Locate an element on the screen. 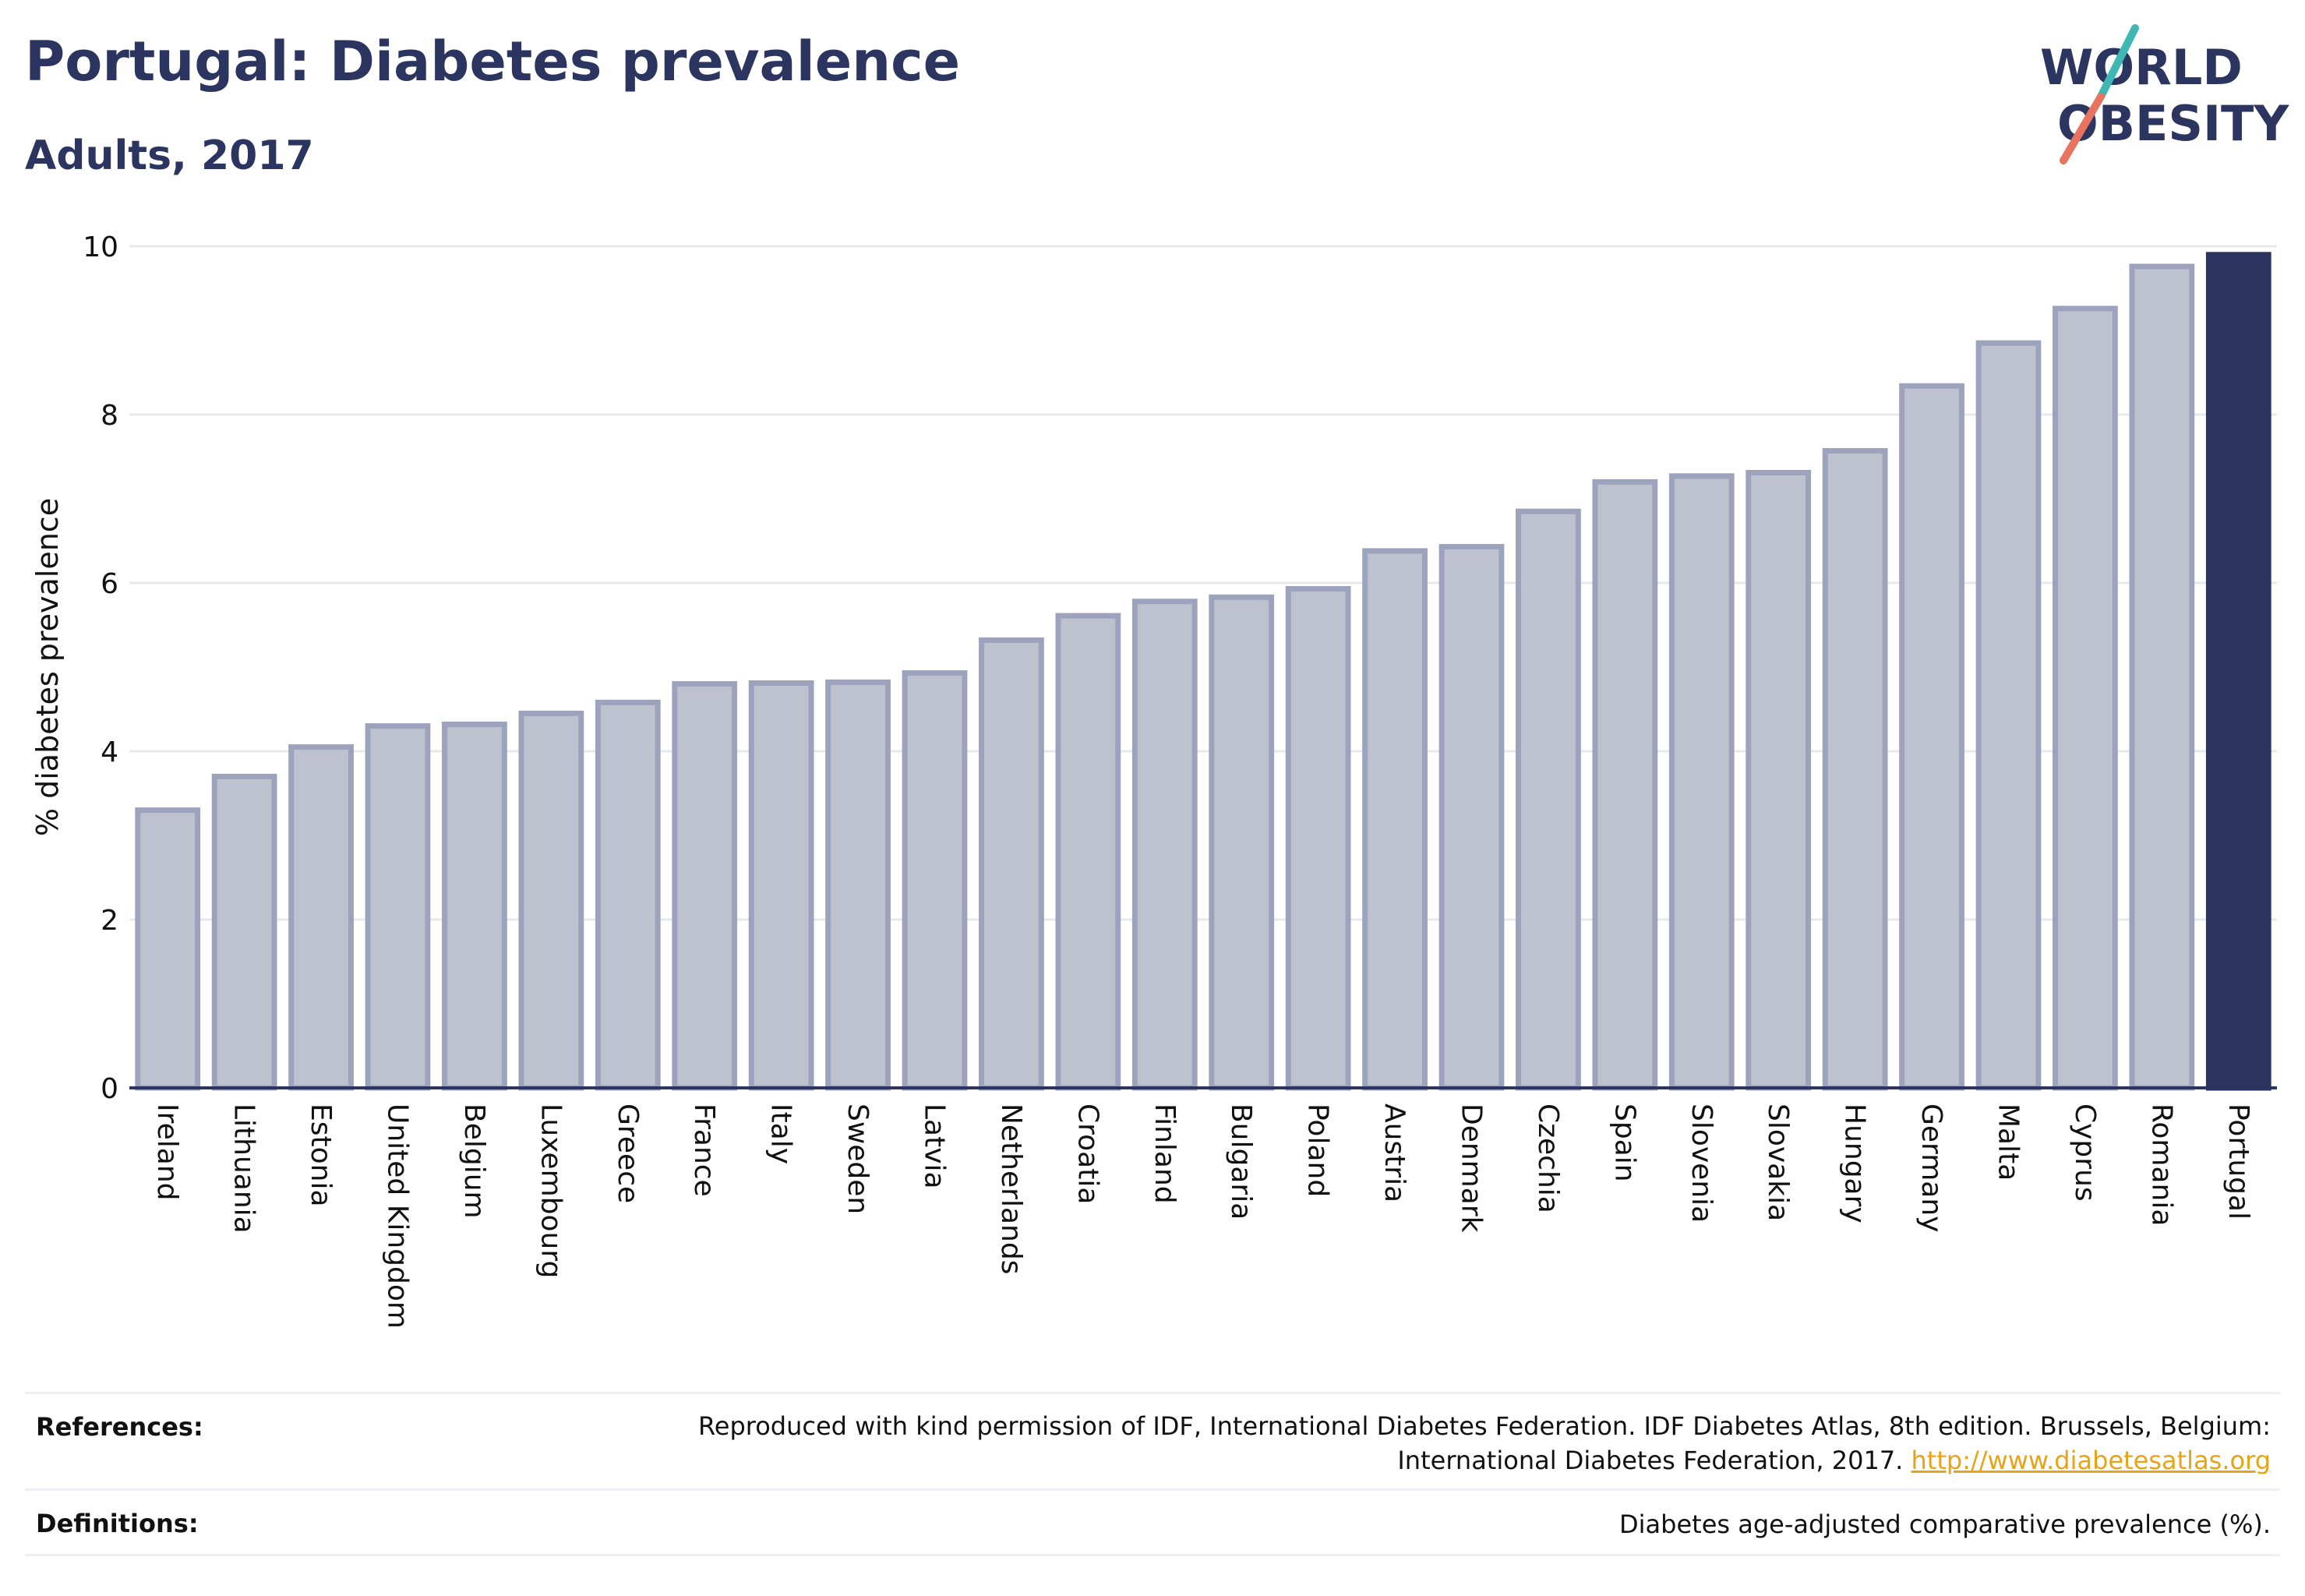  bar-highlight-portugal is located at coordinates (2238, 671).